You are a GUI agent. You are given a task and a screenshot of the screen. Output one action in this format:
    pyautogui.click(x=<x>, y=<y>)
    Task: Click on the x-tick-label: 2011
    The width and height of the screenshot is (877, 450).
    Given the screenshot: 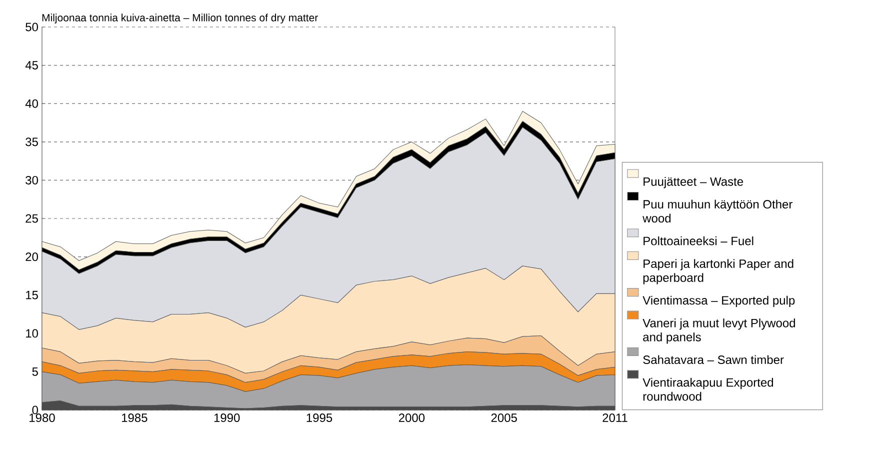 What is the action you would take?
    pyautogui.click(x=615, y=418)
    